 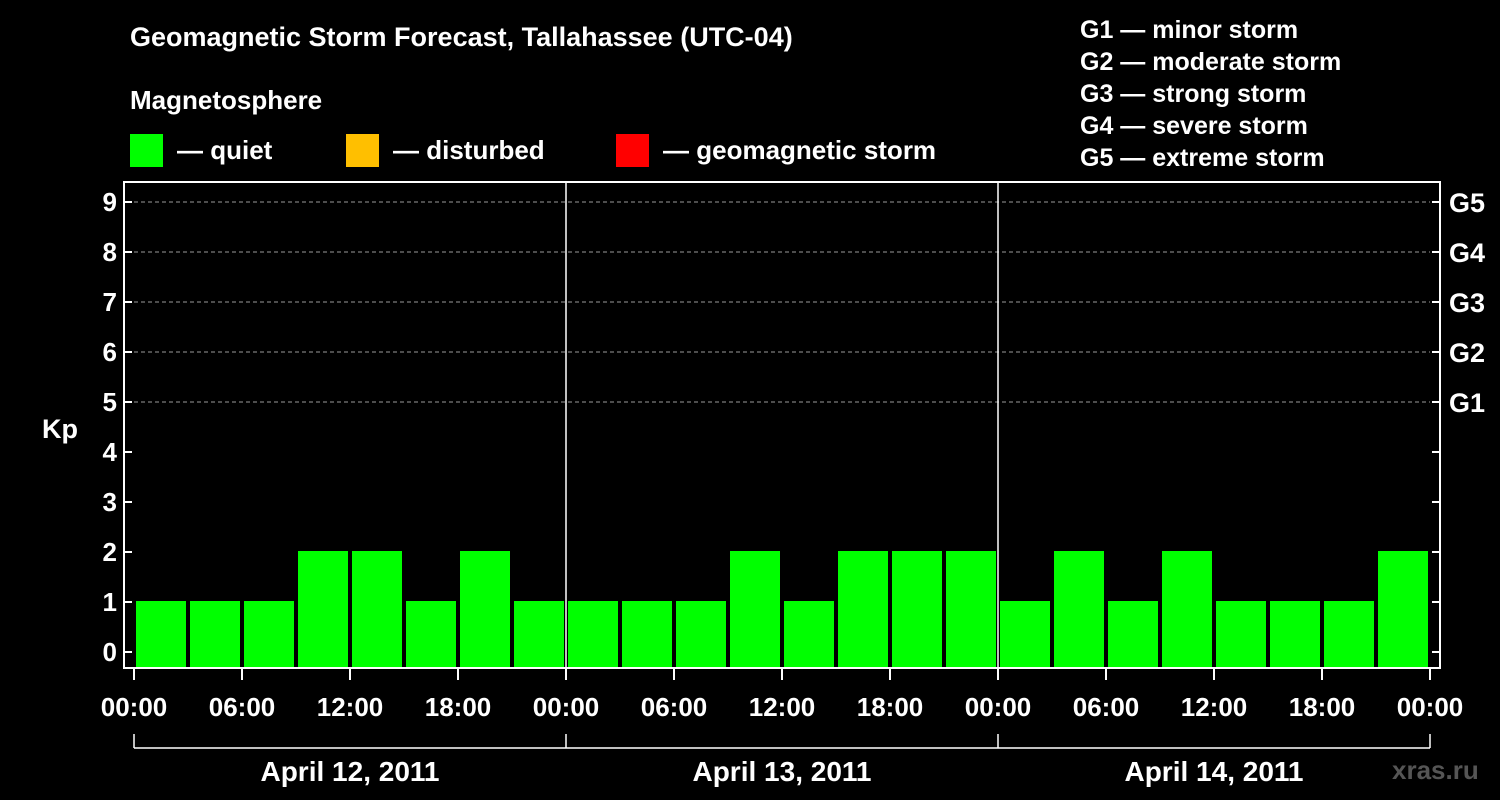 I want to click on legend-quiet: — quiet, so click(x=201, y=150).